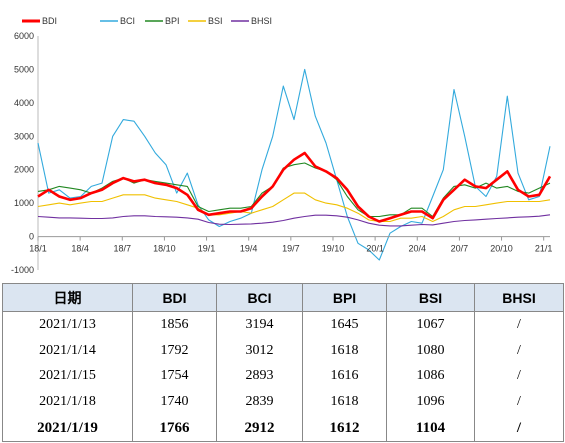  Describe the element at coordinates (174, 297) in the screenshot. I see `header-bdi: BDI` at that location.